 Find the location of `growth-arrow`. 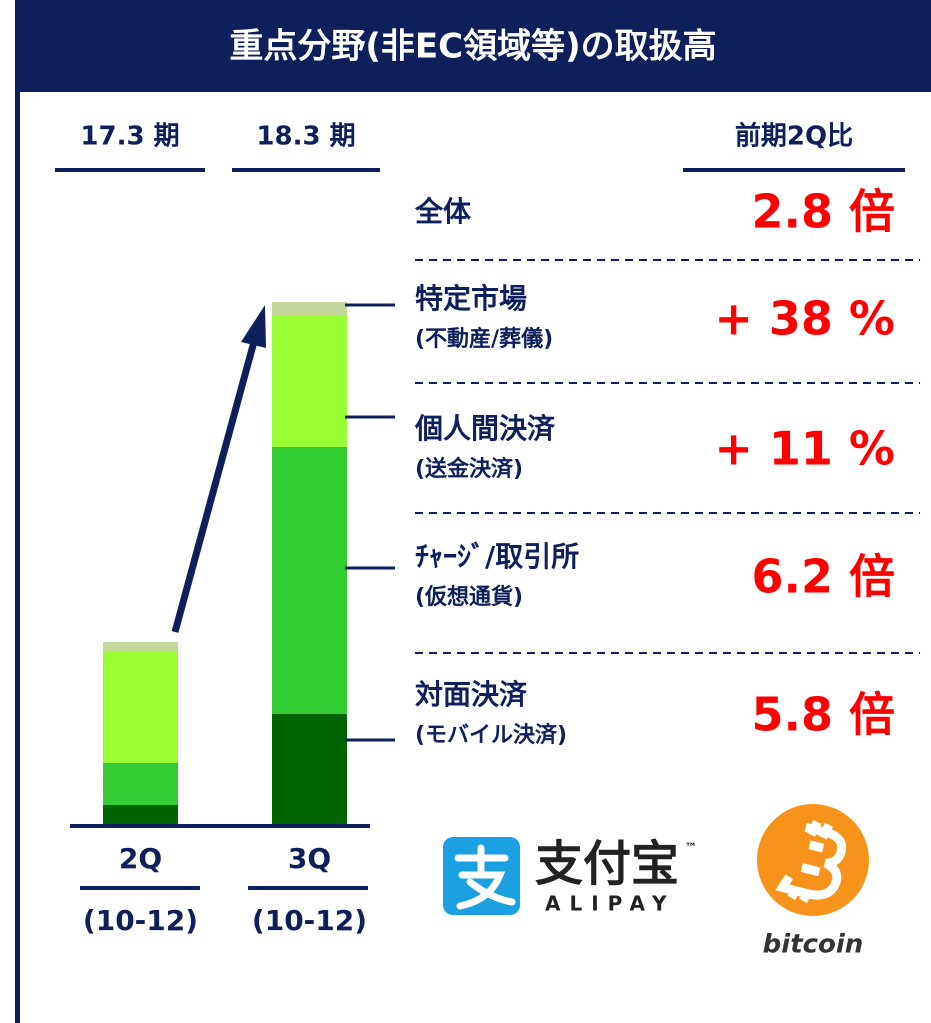

growth-arrow is located at coordinates (215, 485).